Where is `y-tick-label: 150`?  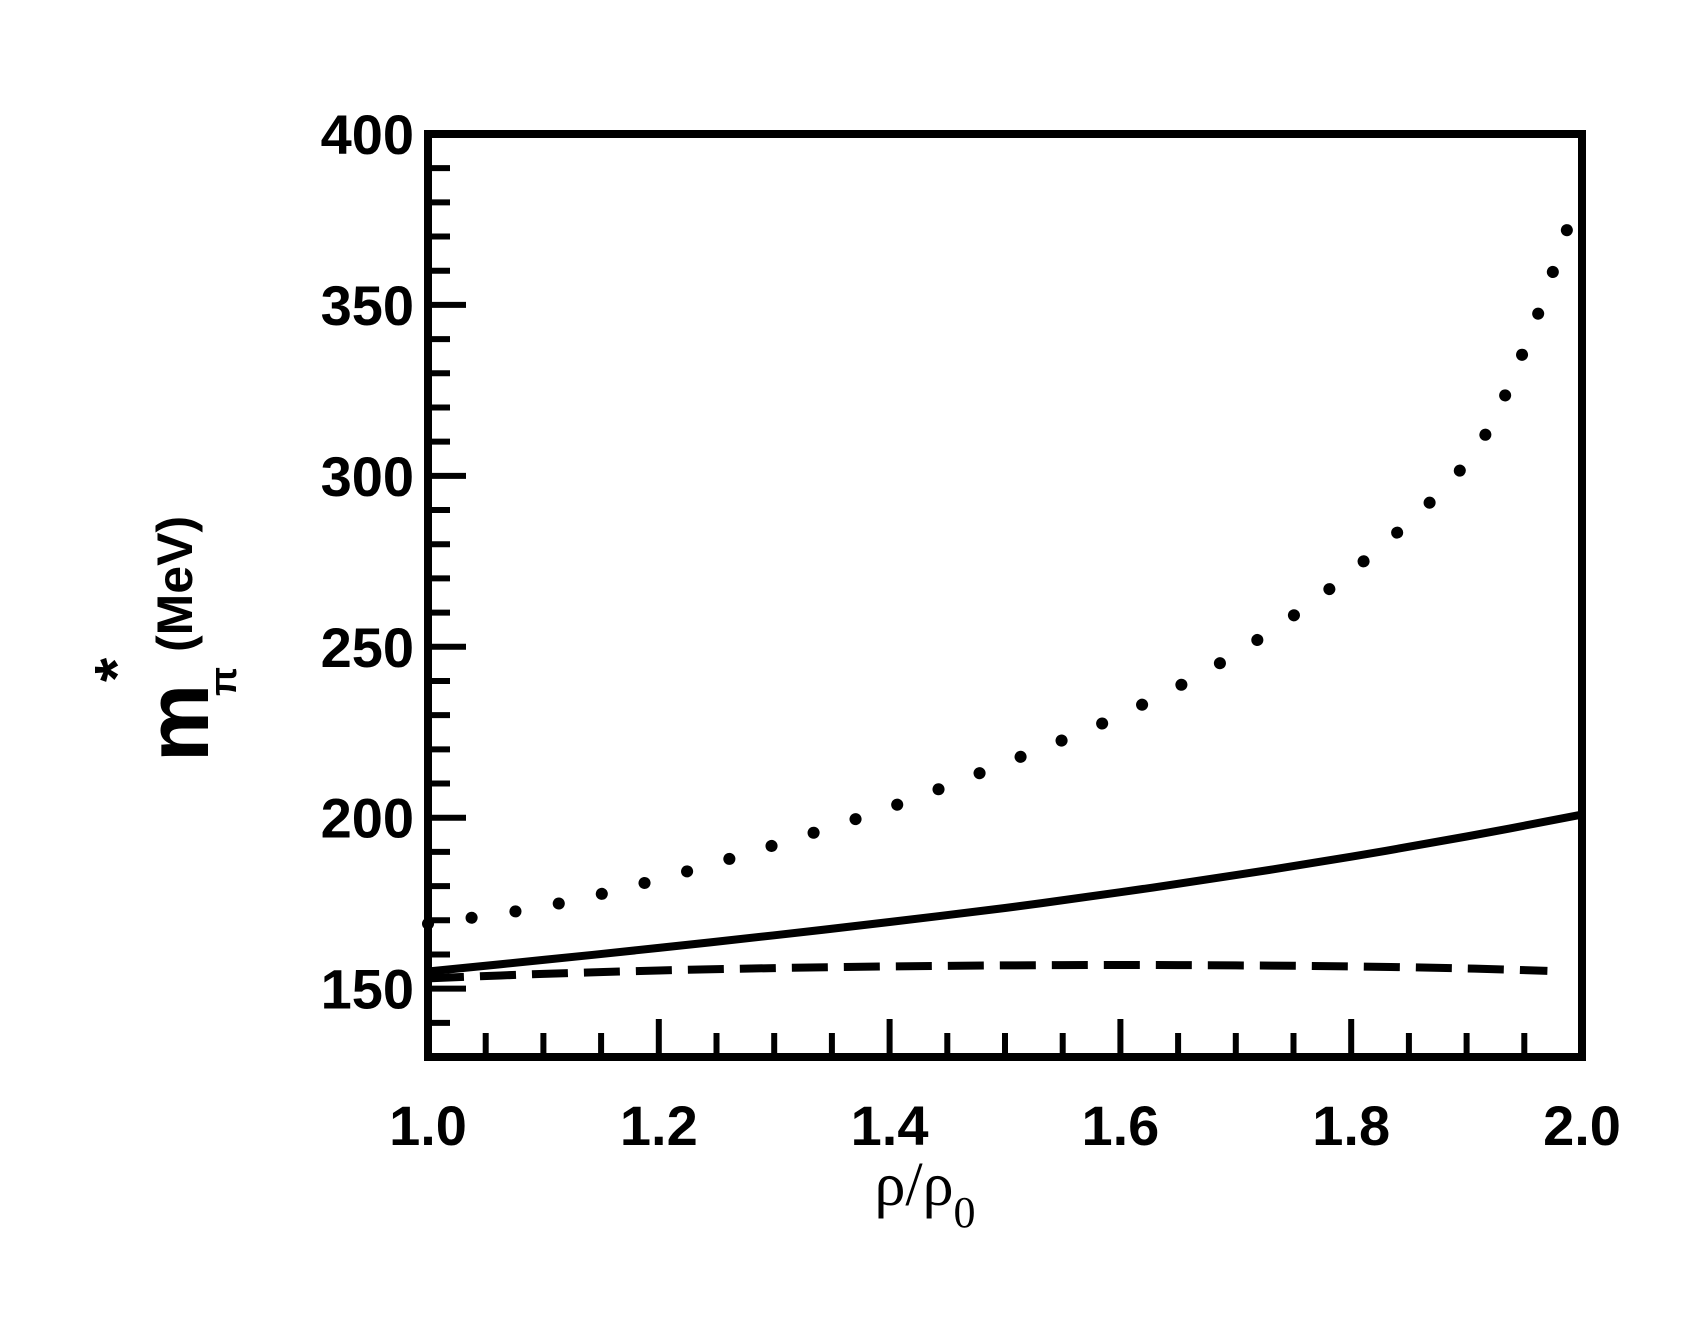
y-tick-label: 150 is located at coordinates (367, 989).